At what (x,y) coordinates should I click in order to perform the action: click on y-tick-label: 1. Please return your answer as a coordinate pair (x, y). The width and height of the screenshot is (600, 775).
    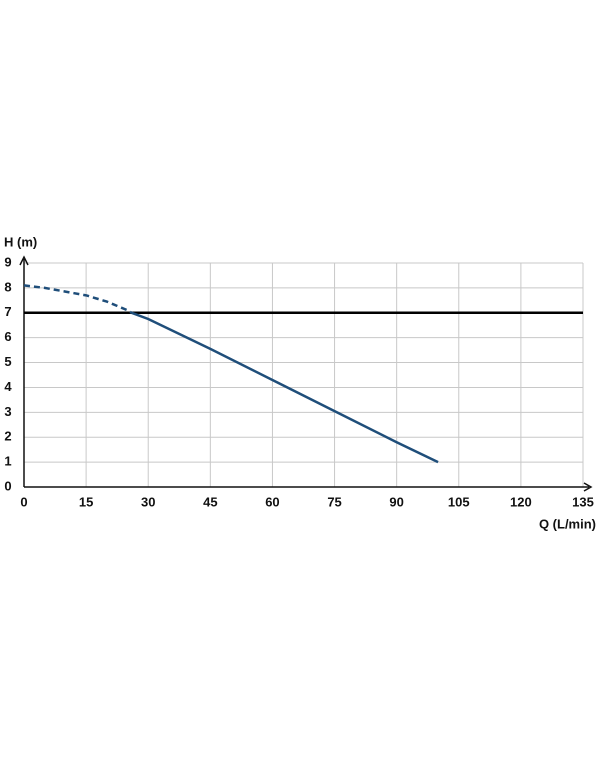
    Looking at the image, I should click on (7, 461).